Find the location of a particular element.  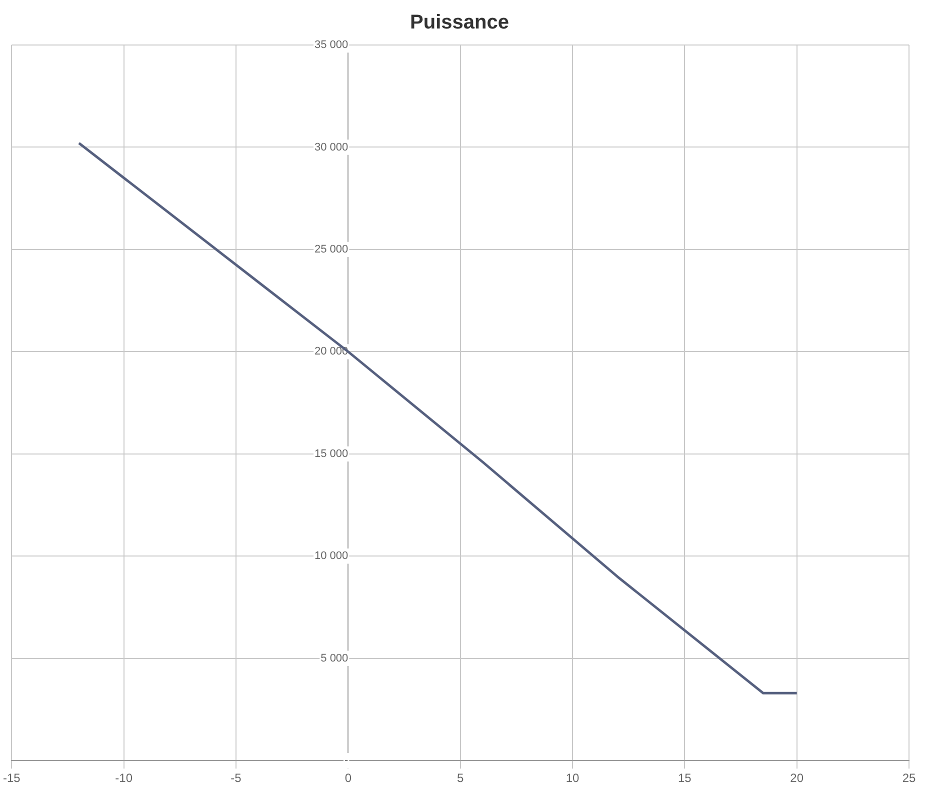

x-tick-label: 20 is located at coordinates (797, 778).